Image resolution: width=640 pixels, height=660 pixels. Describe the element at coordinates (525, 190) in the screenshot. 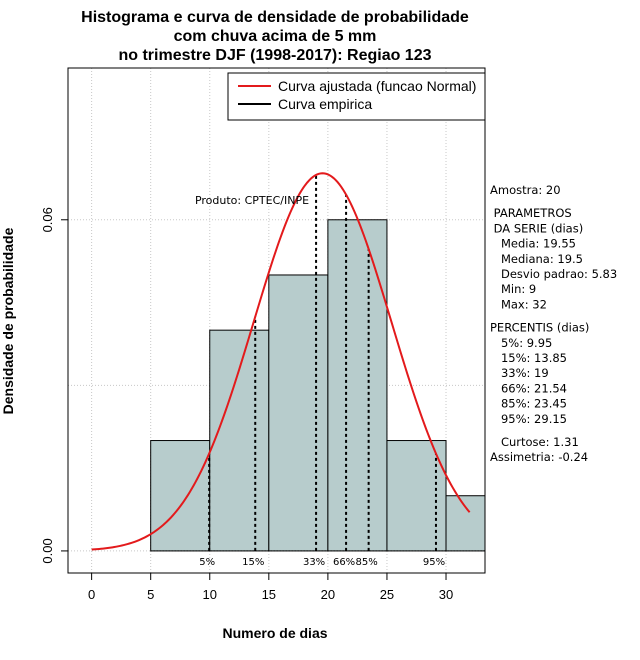

I see `stats-line: Amostra: 20` at that location.